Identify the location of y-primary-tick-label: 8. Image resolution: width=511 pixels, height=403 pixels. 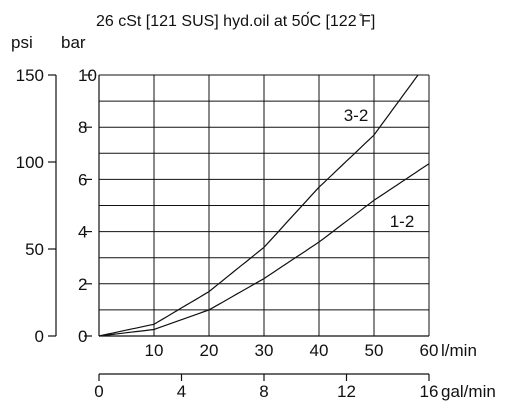
(82, 127).